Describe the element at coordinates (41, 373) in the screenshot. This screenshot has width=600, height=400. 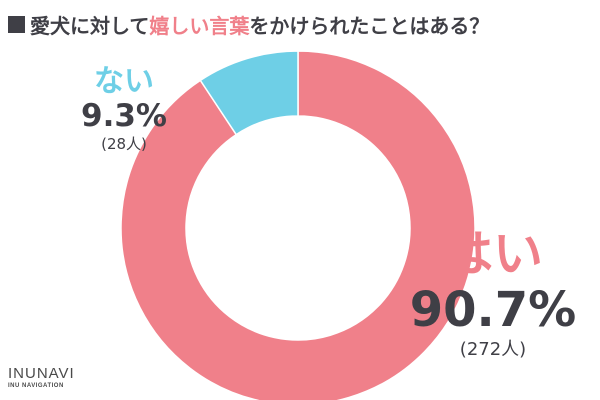
I see `logo-main-text: INUNAVI` at that location.